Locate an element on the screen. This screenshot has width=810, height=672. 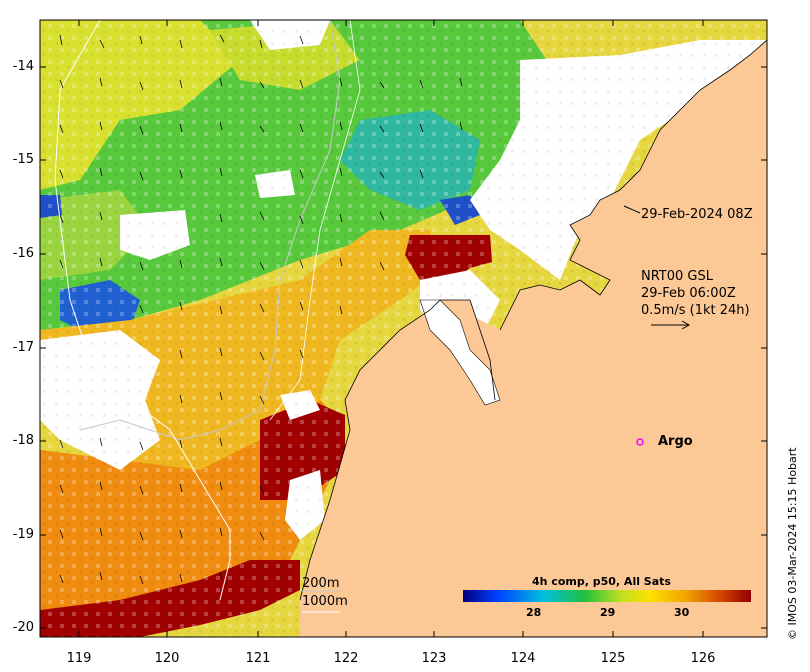
isobath-label-1000m: 1000m is located at coordinates (325, 601).